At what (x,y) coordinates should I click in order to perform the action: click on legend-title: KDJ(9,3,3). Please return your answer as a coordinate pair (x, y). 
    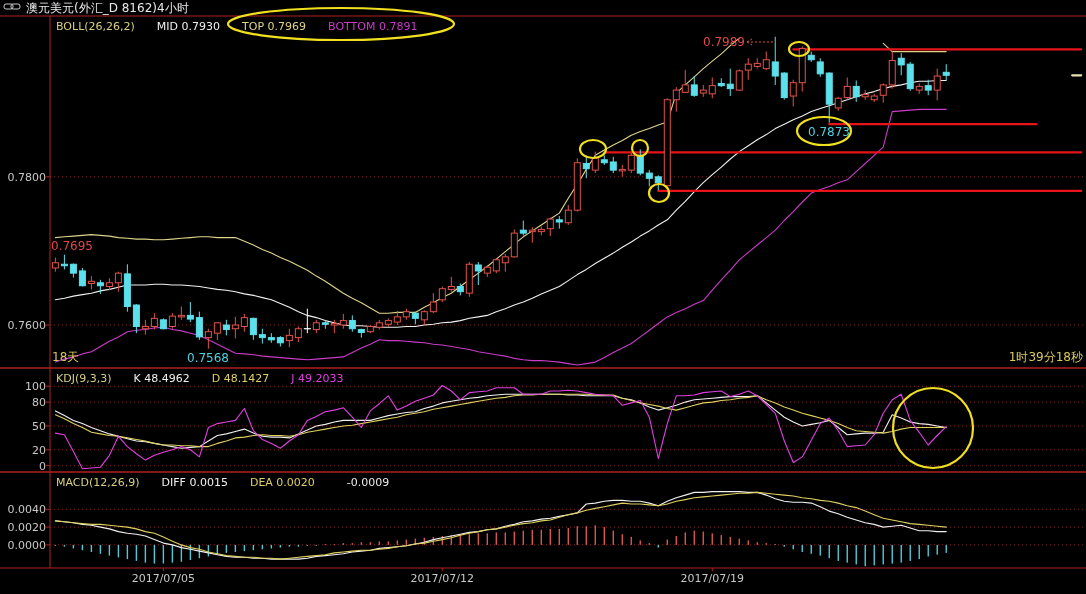
    Looking at the image, I should click on (84, 378).